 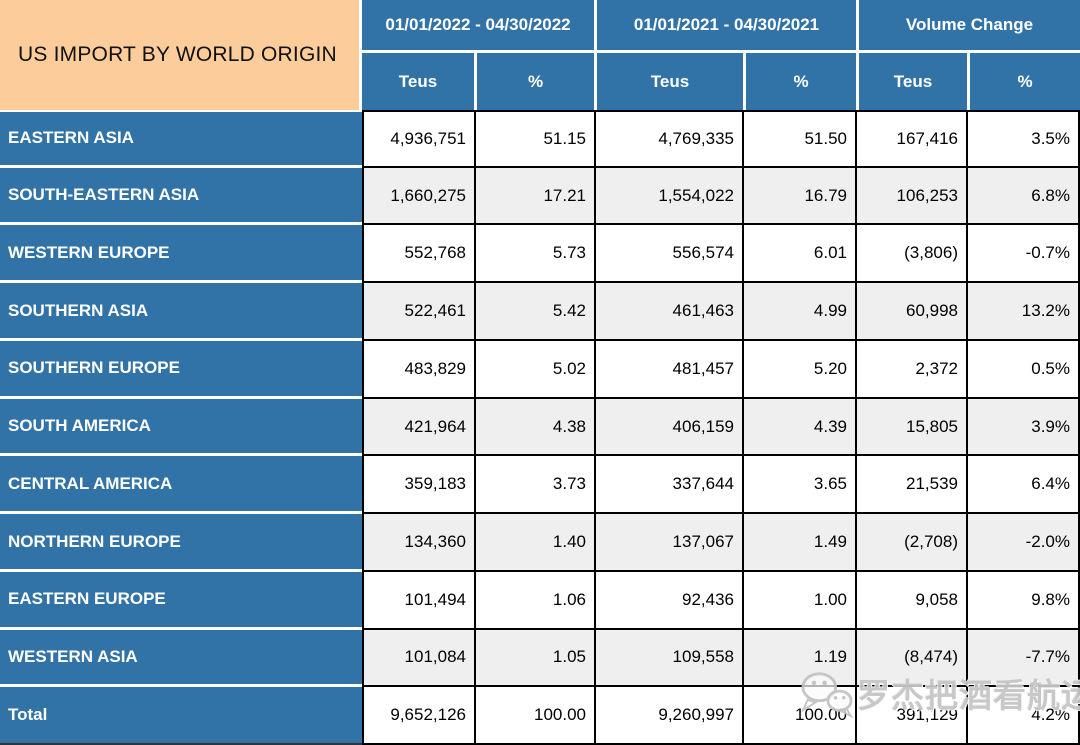 I want to click on pct-2022-column-header: %, so click(x=535, y=81).